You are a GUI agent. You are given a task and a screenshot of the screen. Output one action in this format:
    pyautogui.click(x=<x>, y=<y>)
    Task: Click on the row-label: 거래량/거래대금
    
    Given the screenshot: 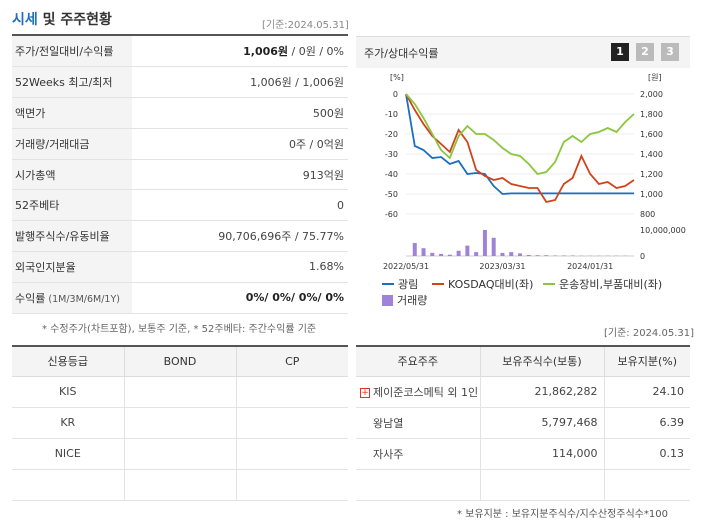 What is the action you would take?
    pyautogui.click(x=72, y=144)
    